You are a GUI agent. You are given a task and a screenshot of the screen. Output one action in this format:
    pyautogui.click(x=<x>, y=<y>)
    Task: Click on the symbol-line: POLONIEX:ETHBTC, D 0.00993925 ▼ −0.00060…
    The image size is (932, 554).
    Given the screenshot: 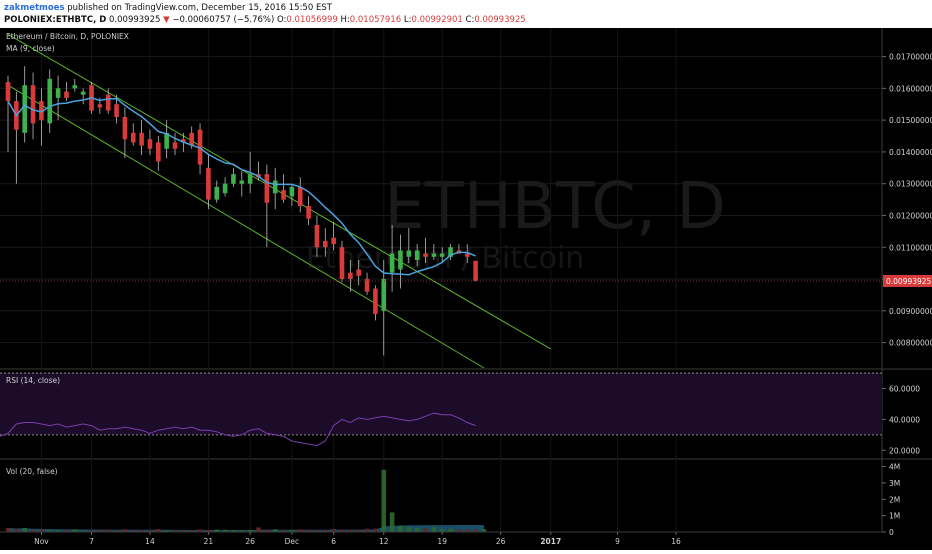 What is the action you would take?
    pyautogui.click(x=265, y=20)
    